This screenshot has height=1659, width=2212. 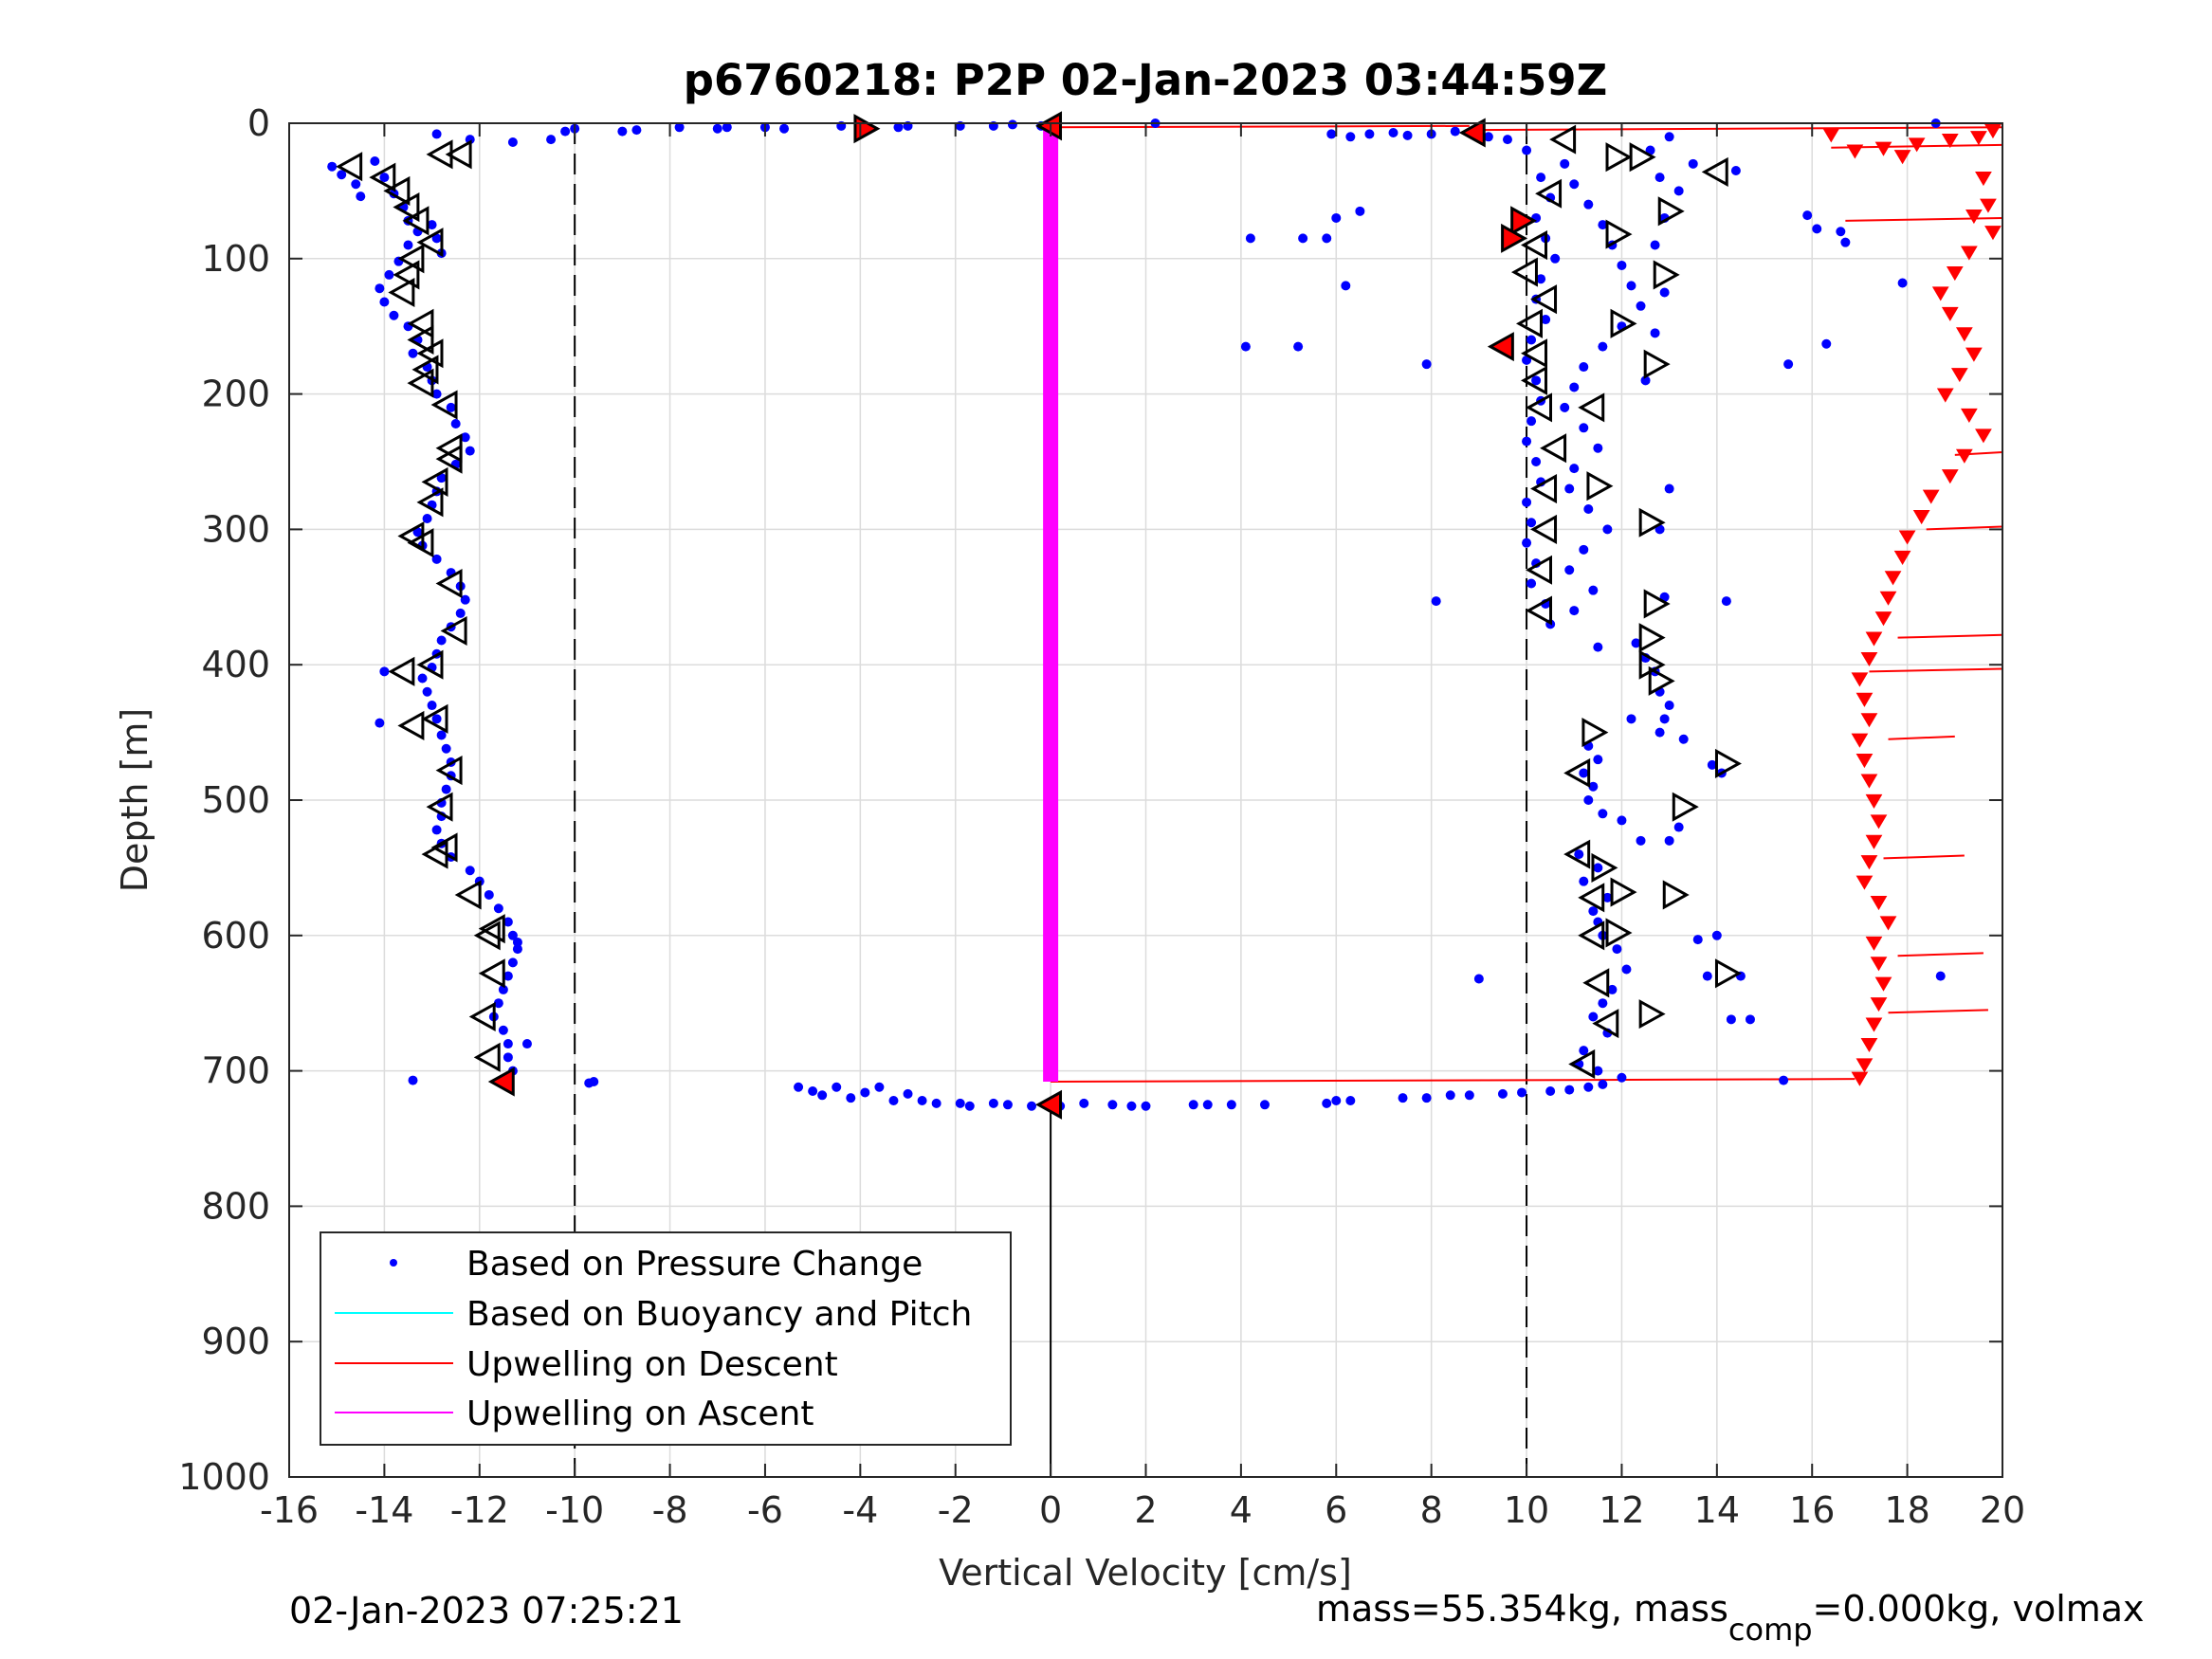 I want to click on x-axis-label: Vertical Velocity [cm/s], so click(x=1145, y=1573).